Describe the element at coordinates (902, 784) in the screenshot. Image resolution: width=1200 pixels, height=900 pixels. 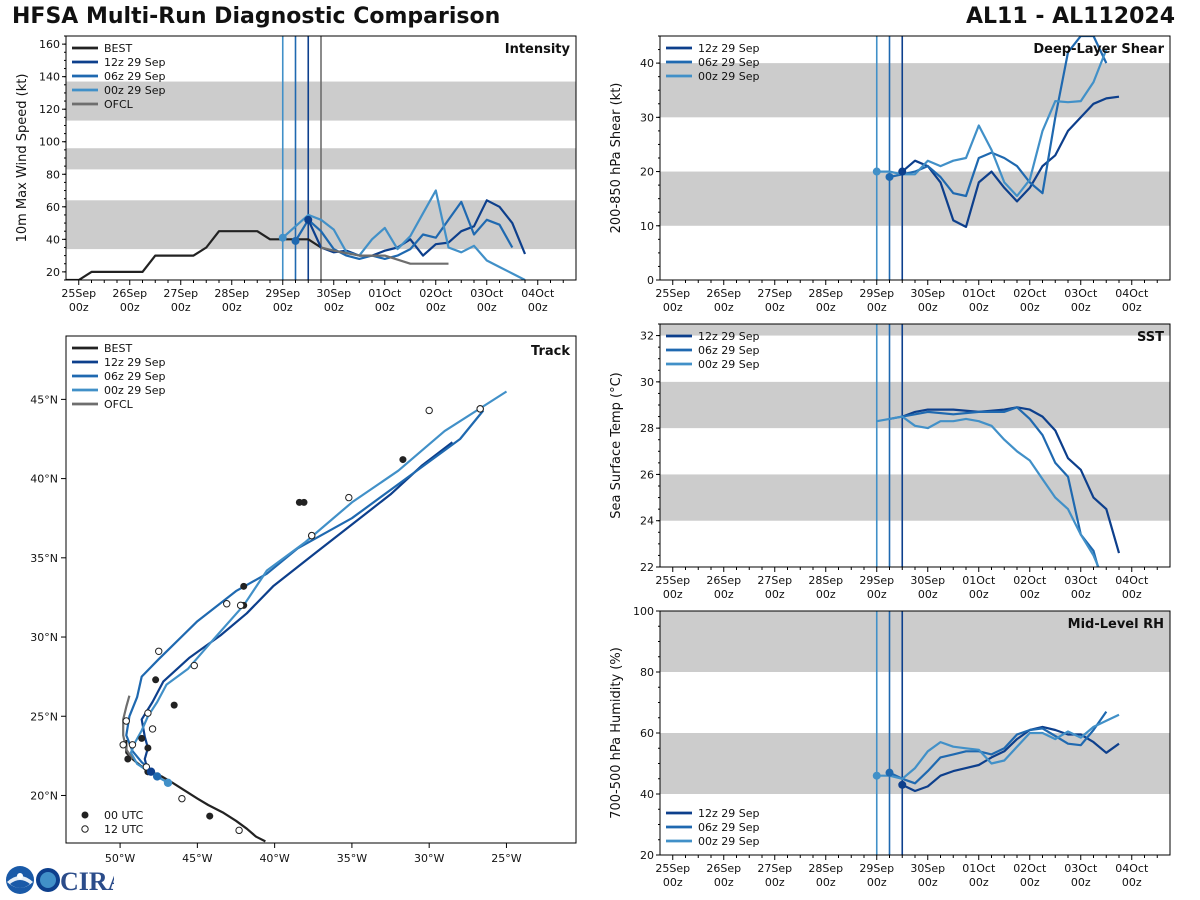
I see `rh-init-marker-12z` at that location.